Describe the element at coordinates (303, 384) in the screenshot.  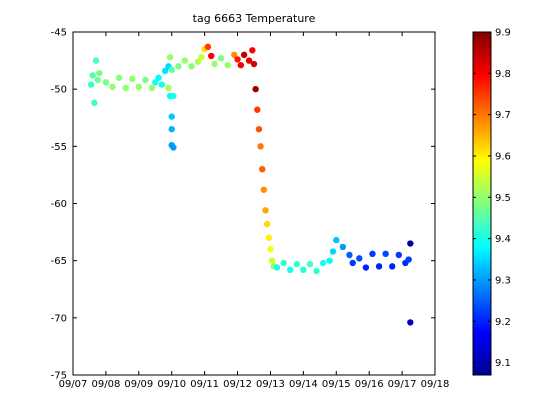
I see `x-tick-label: 09/14` at that location.